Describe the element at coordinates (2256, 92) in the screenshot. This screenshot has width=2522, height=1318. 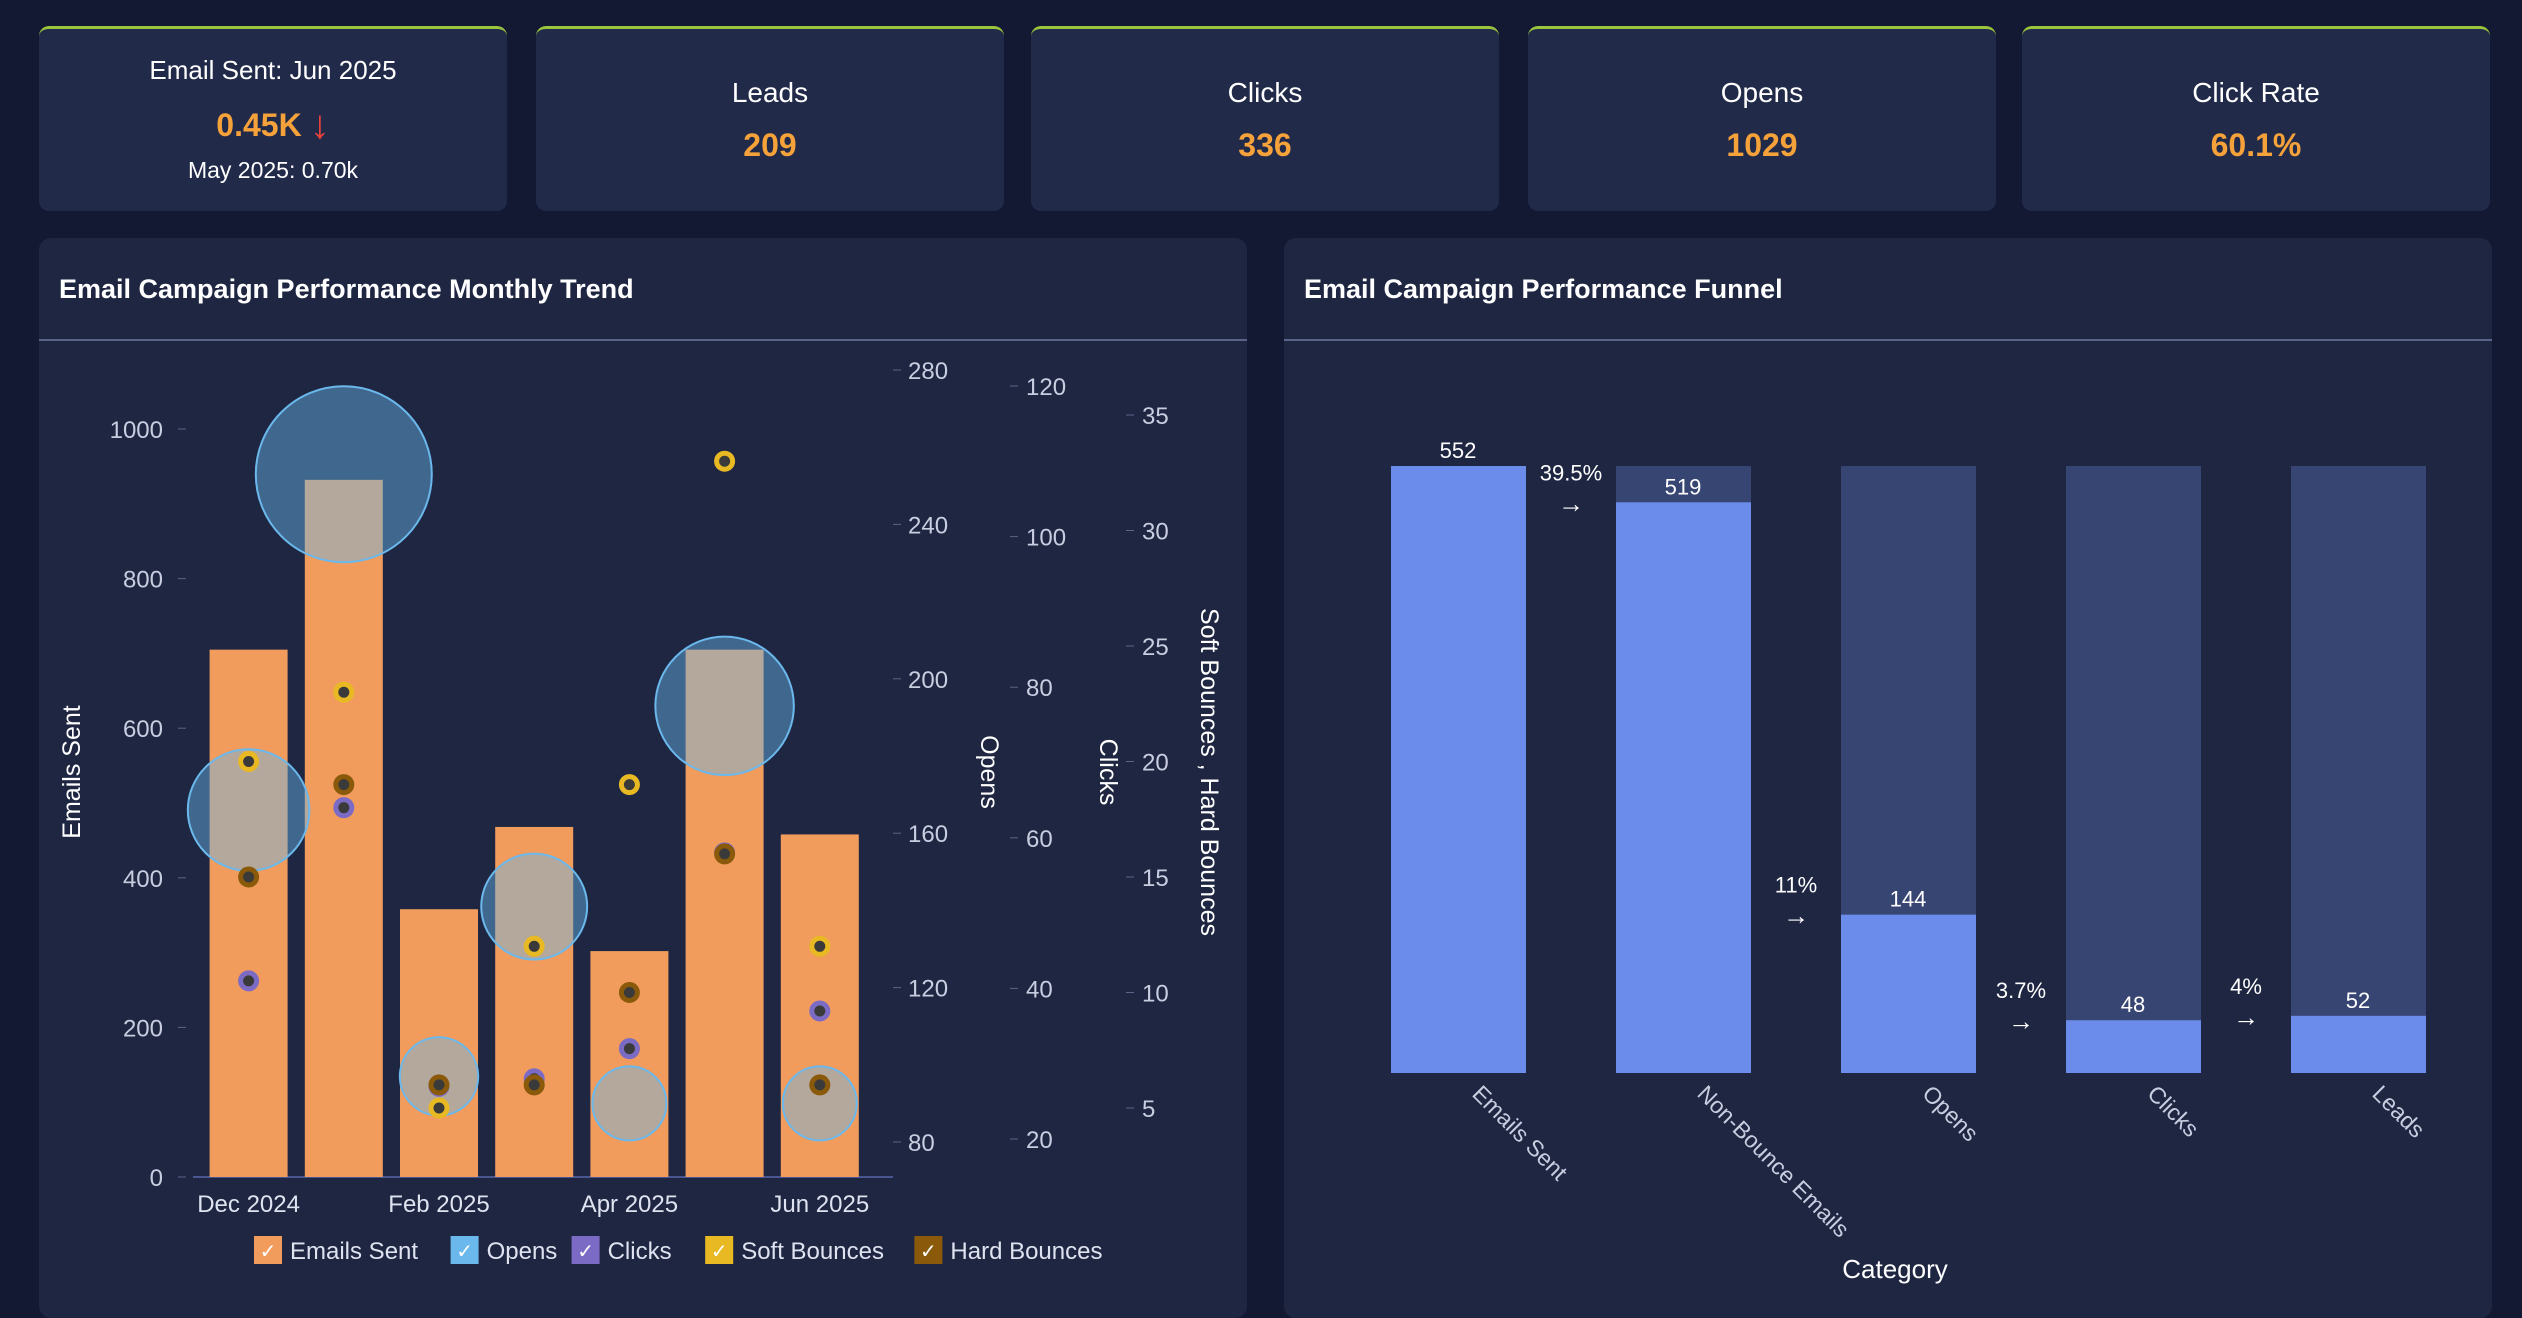
I see `kpi-title: Click Rate` at that location.